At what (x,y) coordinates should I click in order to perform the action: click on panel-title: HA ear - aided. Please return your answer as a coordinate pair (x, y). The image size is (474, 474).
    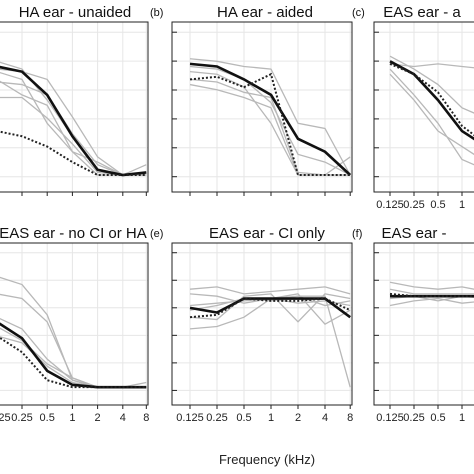
    Looking at the image, I should click on (265, 12).